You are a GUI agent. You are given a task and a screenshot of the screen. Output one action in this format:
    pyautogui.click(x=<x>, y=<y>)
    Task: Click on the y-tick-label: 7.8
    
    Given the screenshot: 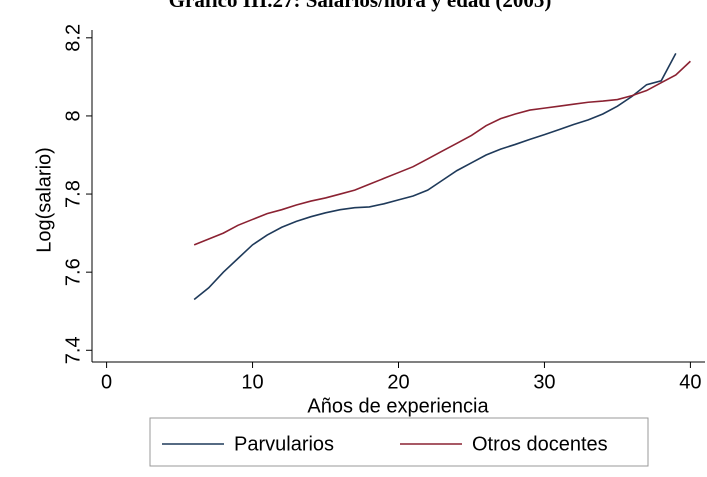 What is the action you would take?
    pyautogui.click(x=73, y=194)
    